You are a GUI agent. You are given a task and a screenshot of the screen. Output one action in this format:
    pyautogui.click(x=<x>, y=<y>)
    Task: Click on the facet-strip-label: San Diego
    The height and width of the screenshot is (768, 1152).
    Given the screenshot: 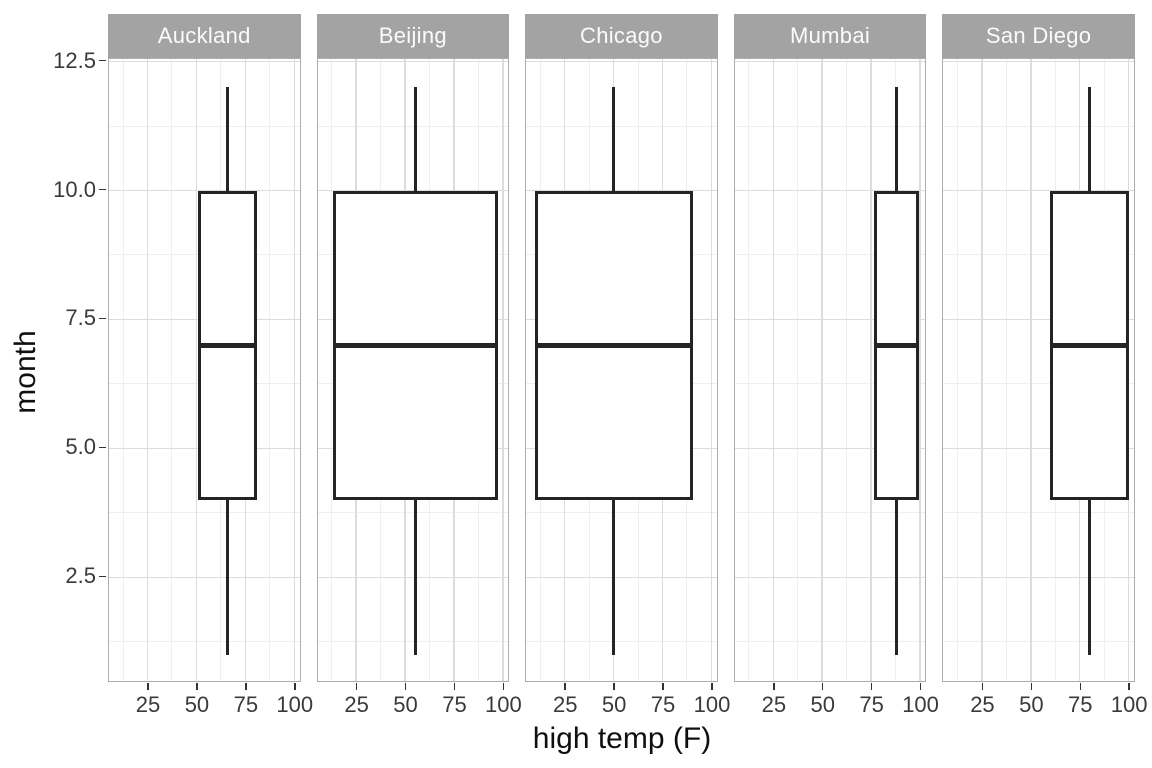 What is the action you would take?
    pyautogui.click(x=1038, y=35)
    